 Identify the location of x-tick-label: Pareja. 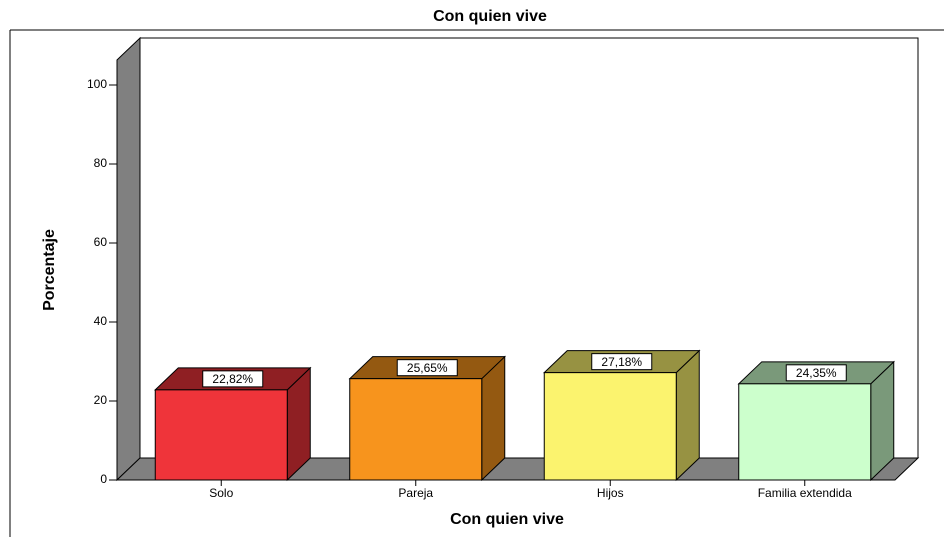
(415, 493).